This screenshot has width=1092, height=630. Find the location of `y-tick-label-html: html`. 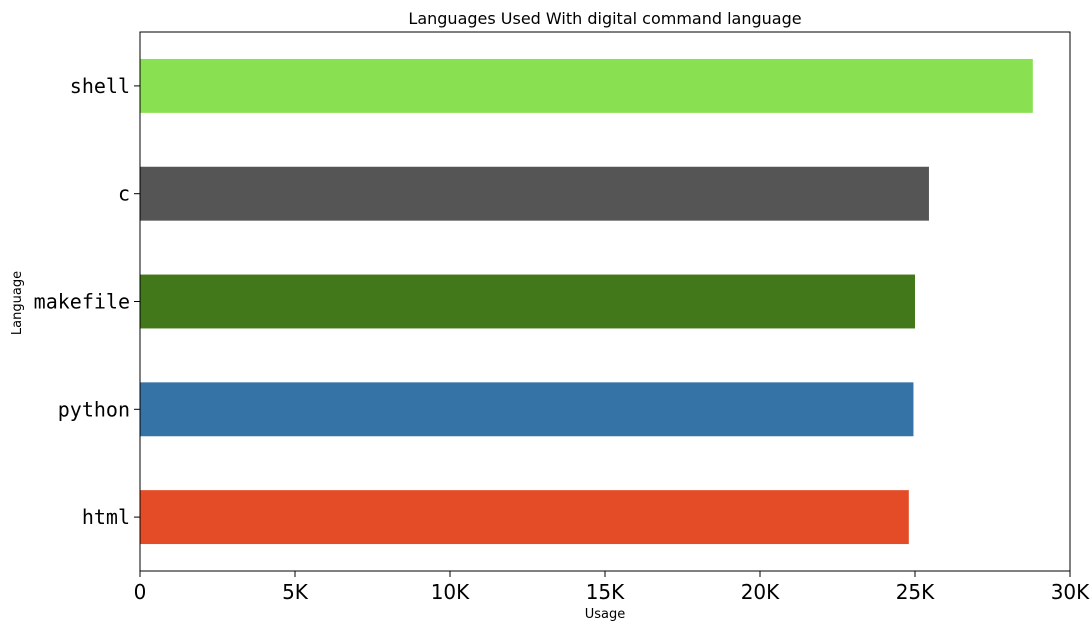

y-tick-label-html: html is located at coordinates (106, 517).